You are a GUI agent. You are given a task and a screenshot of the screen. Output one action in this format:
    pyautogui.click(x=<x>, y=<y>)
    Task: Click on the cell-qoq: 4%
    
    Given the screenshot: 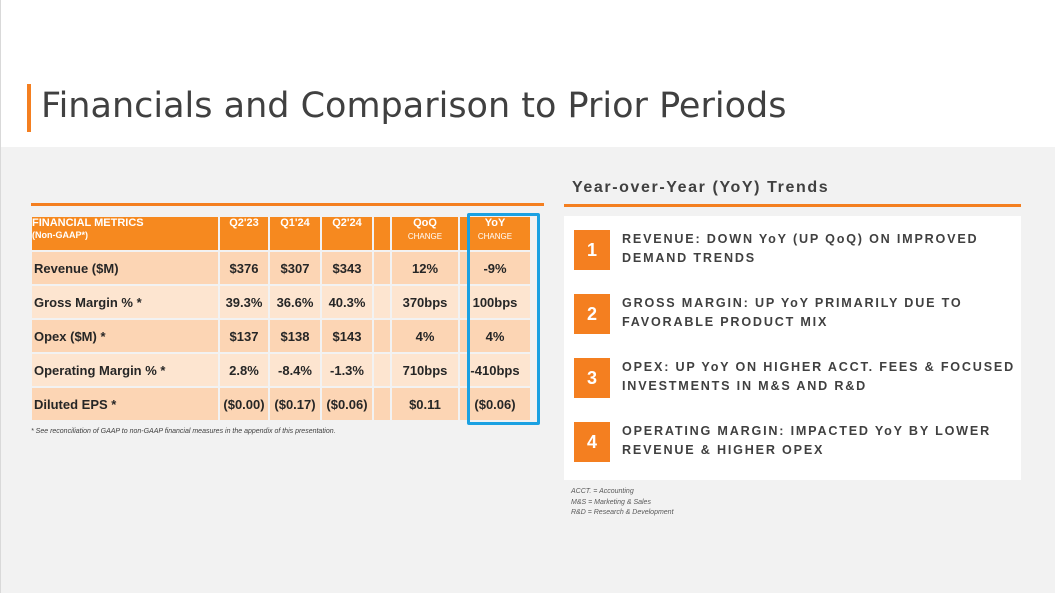 What is the action you would take?
    pyautogui.click(x=425, y=336)
    